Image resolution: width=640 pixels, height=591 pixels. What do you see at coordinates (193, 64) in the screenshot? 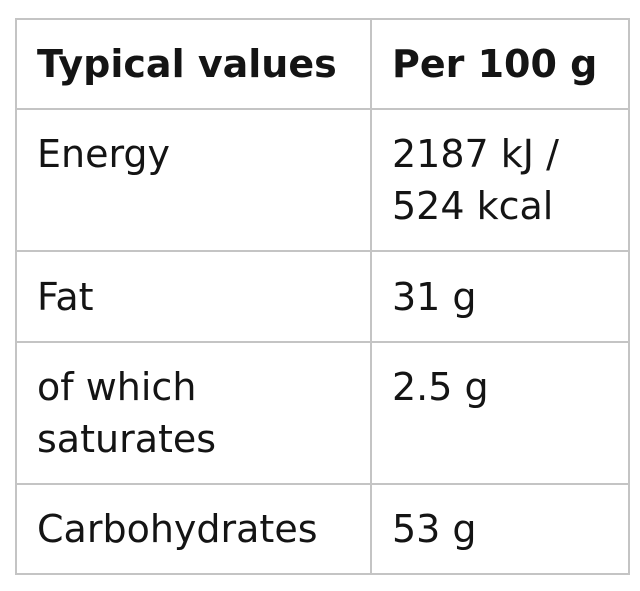
I see `header-typical-values: Typical values` at bounding box center [193, 64].